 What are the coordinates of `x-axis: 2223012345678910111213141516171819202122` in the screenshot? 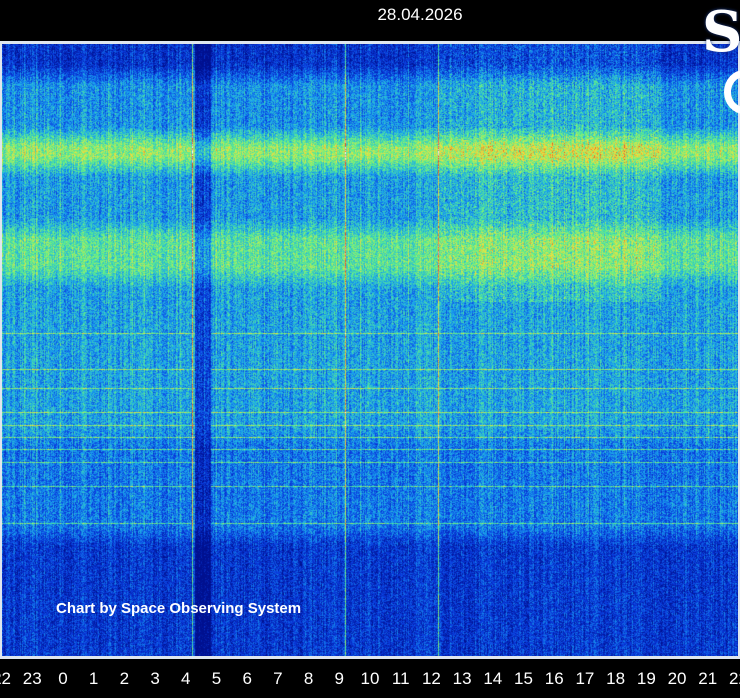 It's located at (370, 678).